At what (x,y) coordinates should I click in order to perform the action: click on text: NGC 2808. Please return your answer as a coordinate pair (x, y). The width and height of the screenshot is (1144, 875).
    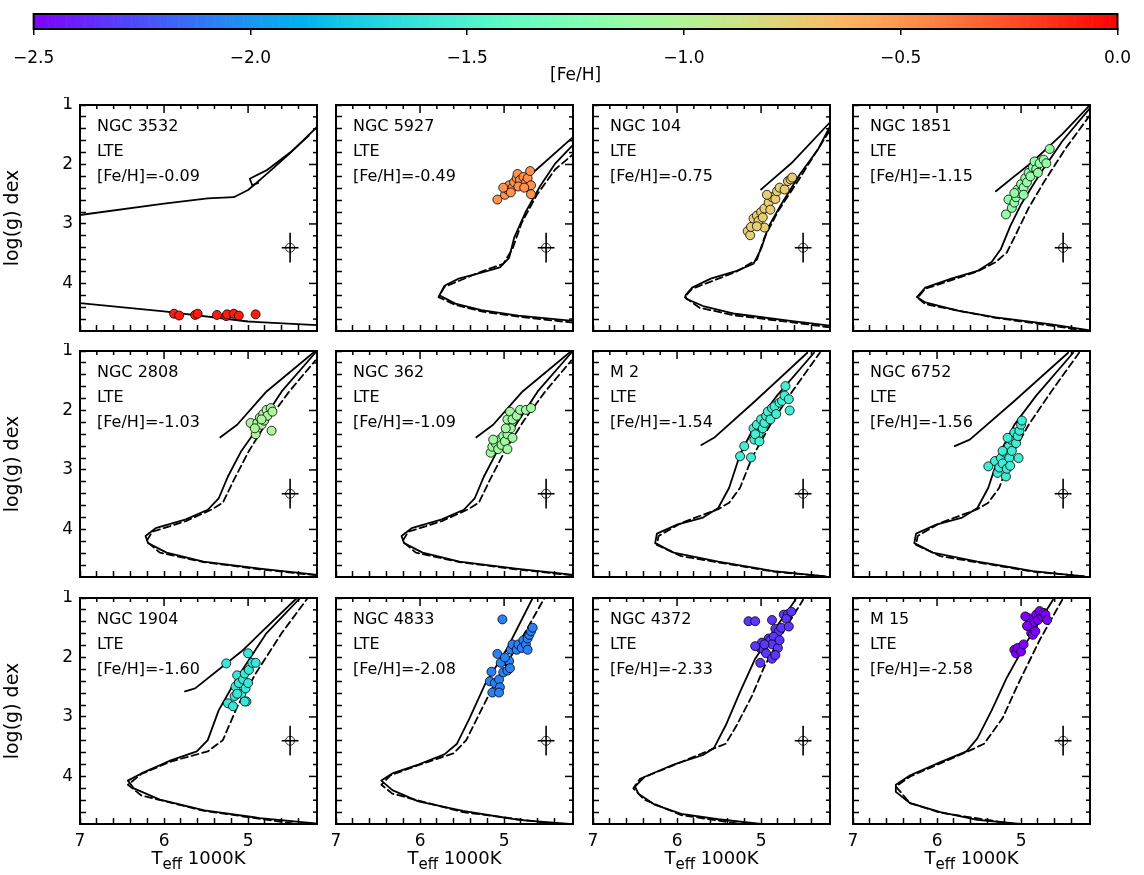
    Looking at the image, I should click on (138, 372).